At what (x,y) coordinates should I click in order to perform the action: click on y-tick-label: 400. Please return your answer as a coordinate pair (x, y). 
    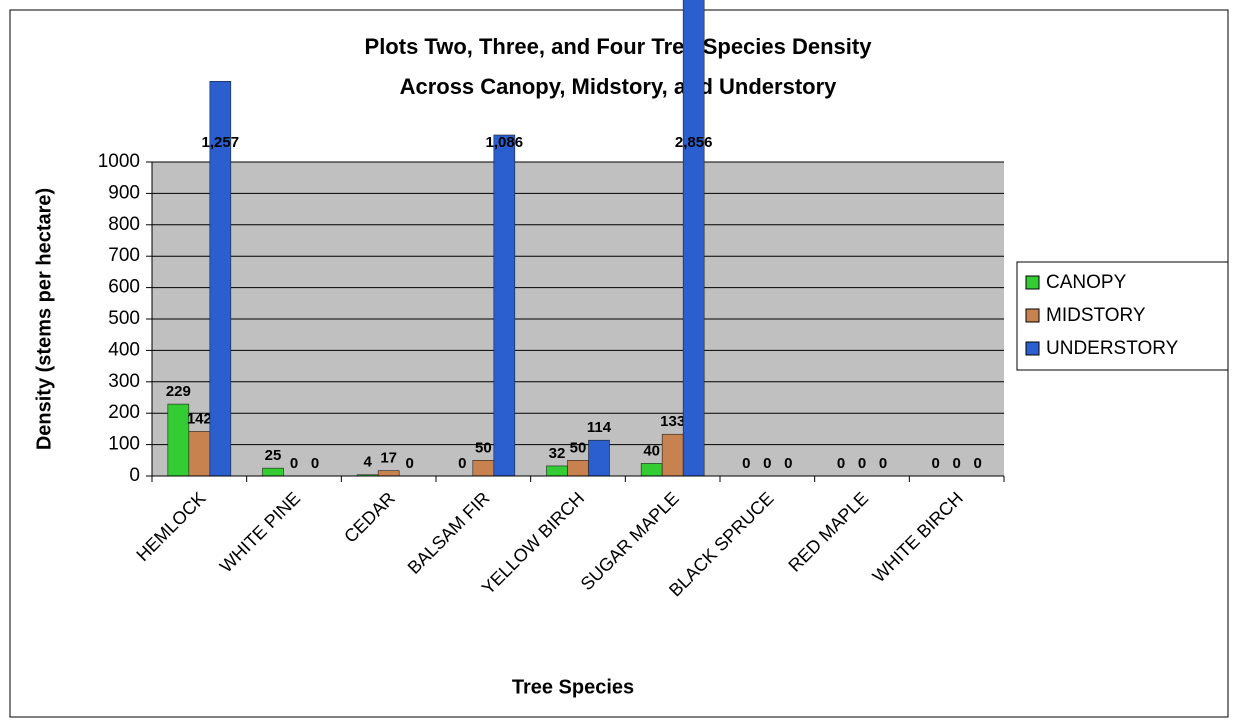
    Looking at the image, I should click on (124, 349).